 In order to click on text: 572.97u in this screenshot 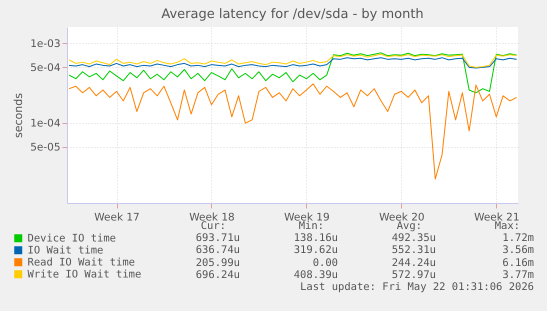, I will do `click(413, 274)`.